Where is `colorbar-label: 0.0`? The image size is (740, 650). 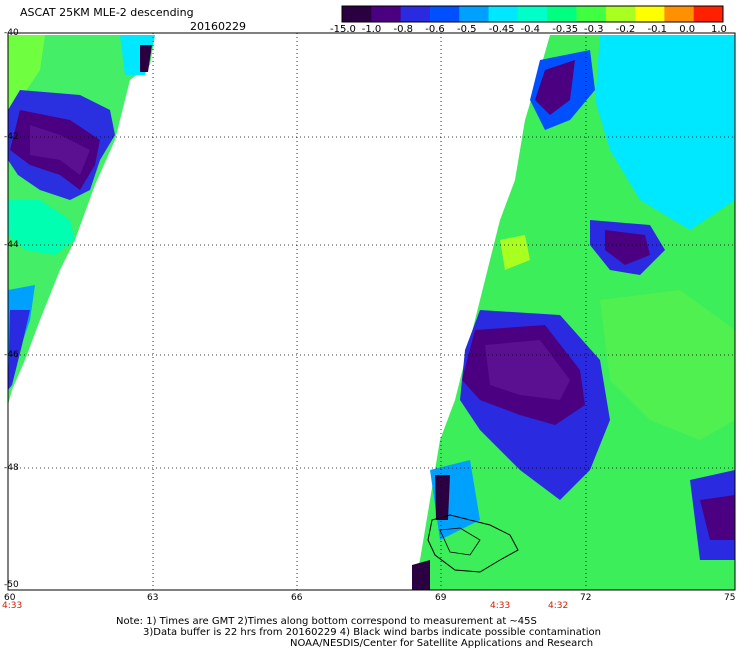 colorbar-label: 0.0 is located at coordinates (687, 29).